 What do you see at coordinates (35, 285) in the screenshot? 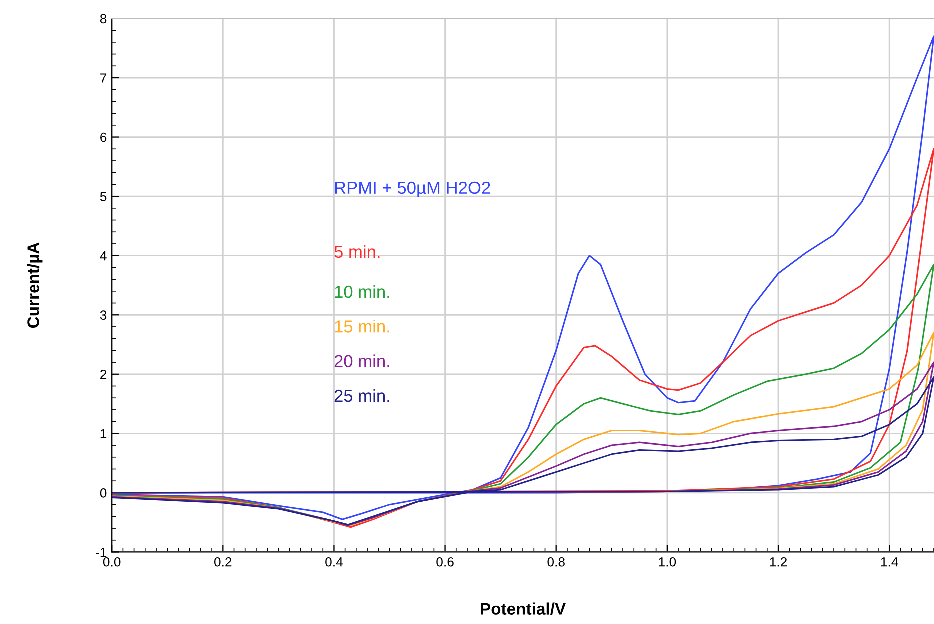
I see `y-axis-title: Current/µA` at bounding box center [35, 285].